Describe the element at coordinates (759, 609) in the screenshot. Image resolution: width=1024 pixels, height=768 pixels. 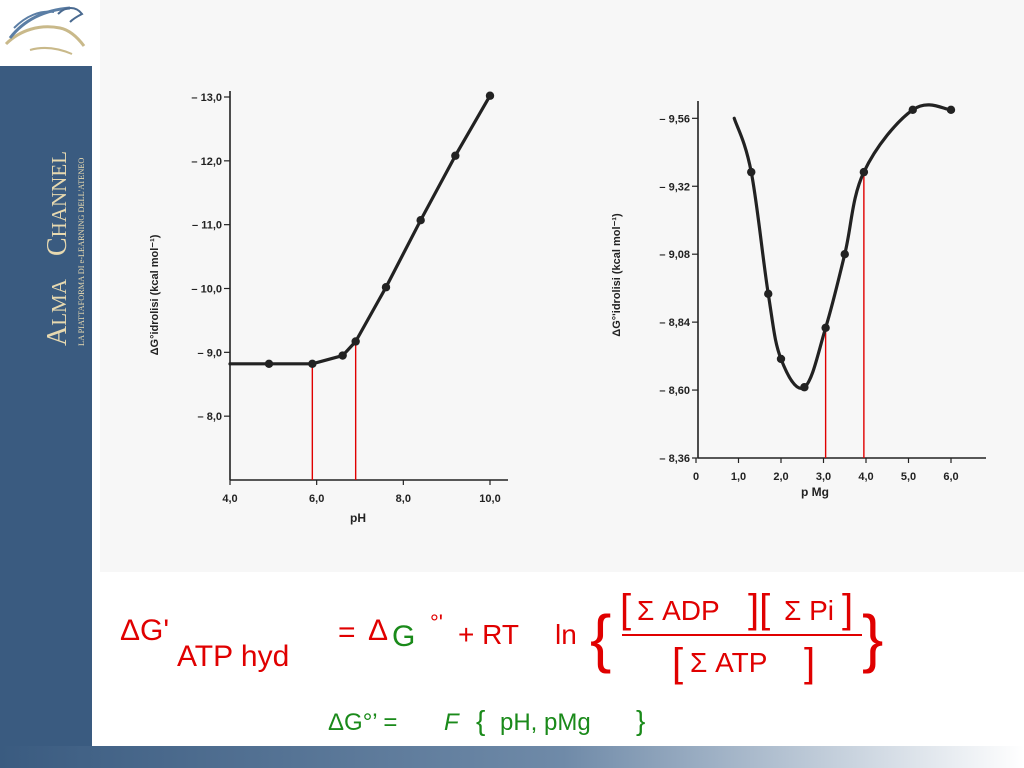
I see `formula-bracket-2: ][` at that location.